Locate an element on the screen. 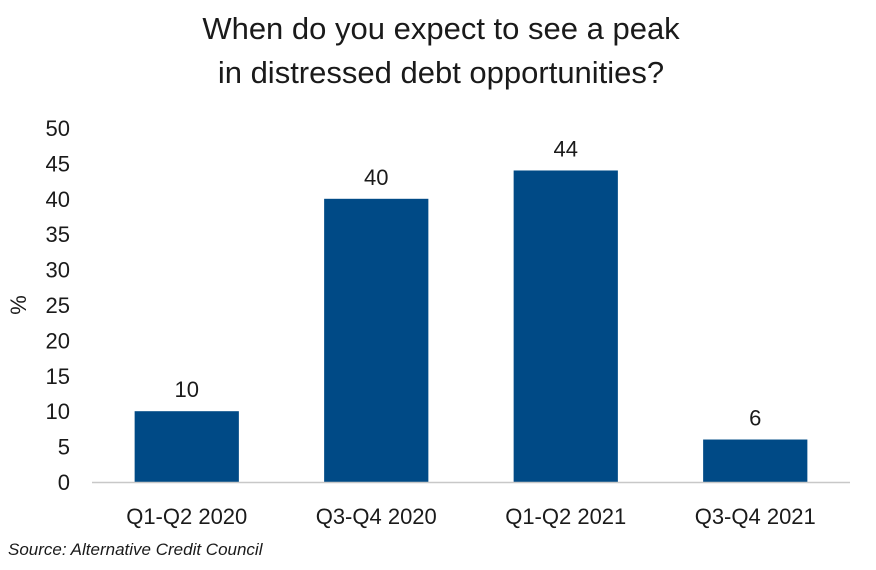 This screenshot has height=570, width=876. y-tick-label: 5 is located at coordinates (64, 447).